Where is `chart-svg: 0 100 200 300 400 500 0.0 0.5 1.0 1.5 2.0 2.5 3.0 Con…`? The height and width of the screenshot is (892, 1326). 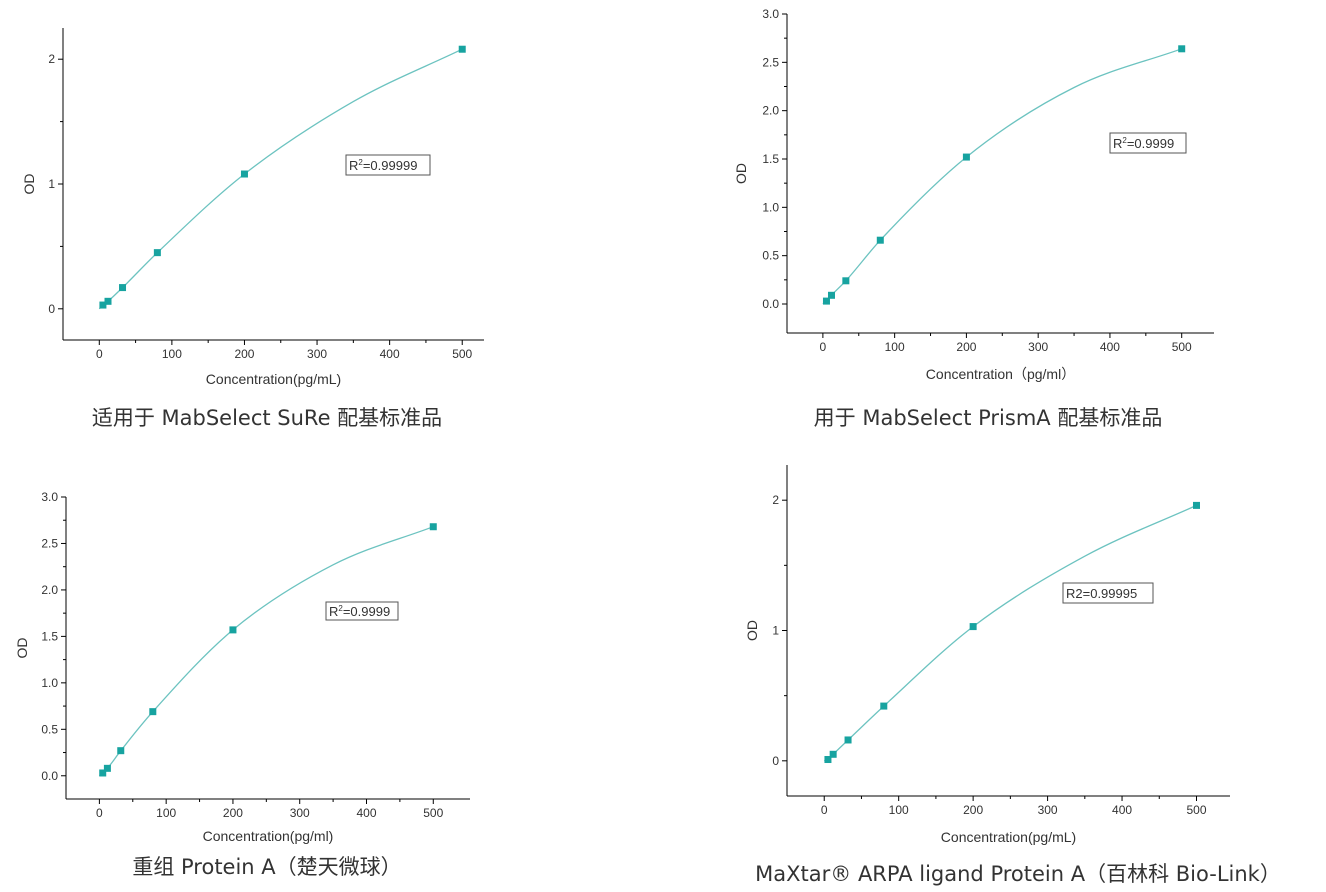 chart-svg: 0 100 200 300 400 500 0.0 0.5 1.0 1.5 2.0 2.5 3.0 Con… is located at coordinates (242, 667).